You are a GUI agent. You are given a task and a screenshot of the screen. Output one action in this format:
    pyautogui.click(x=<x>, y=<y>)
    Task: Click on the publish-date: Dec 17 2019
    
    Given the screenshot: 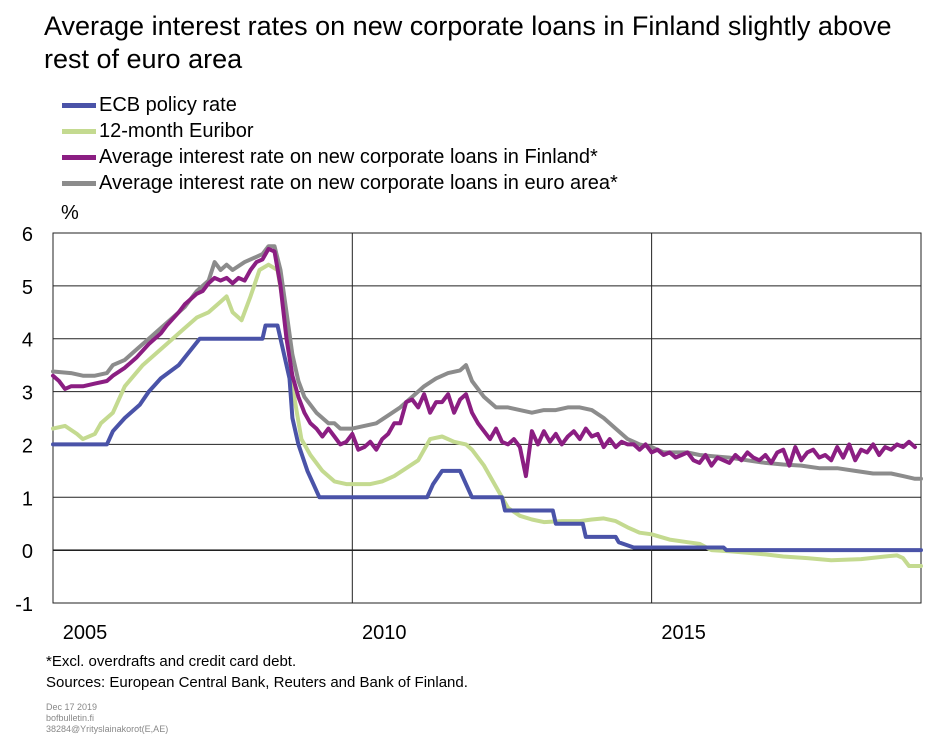 What is the action you would take?
    pyautogui.click(x=72, y=707)
    